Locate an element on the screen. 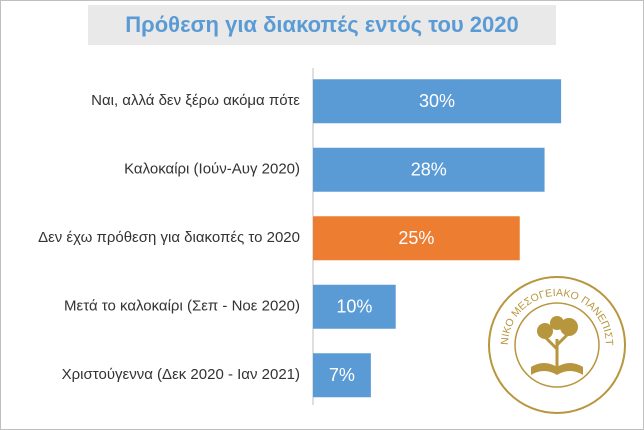  value-label: 28% is located at coordinates (429, 170).